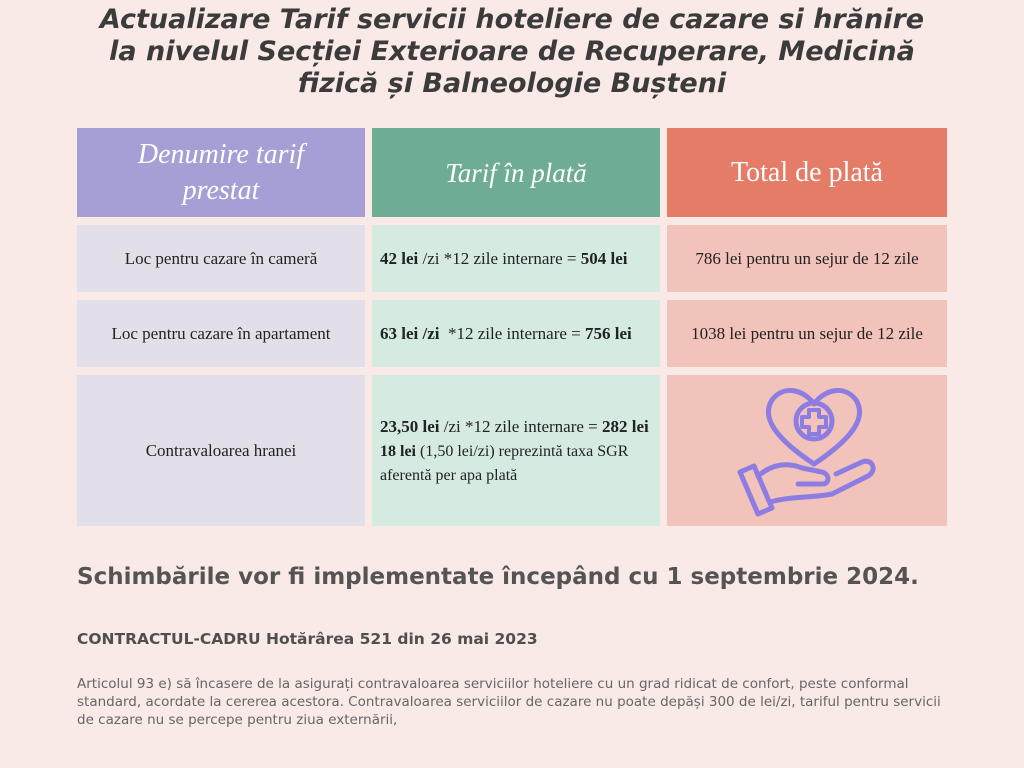  Describe the element at coordinates (807, 258) in the screenshot. I see `total-cell: 786 lei pentru un sejur de 12 zile` at that location.